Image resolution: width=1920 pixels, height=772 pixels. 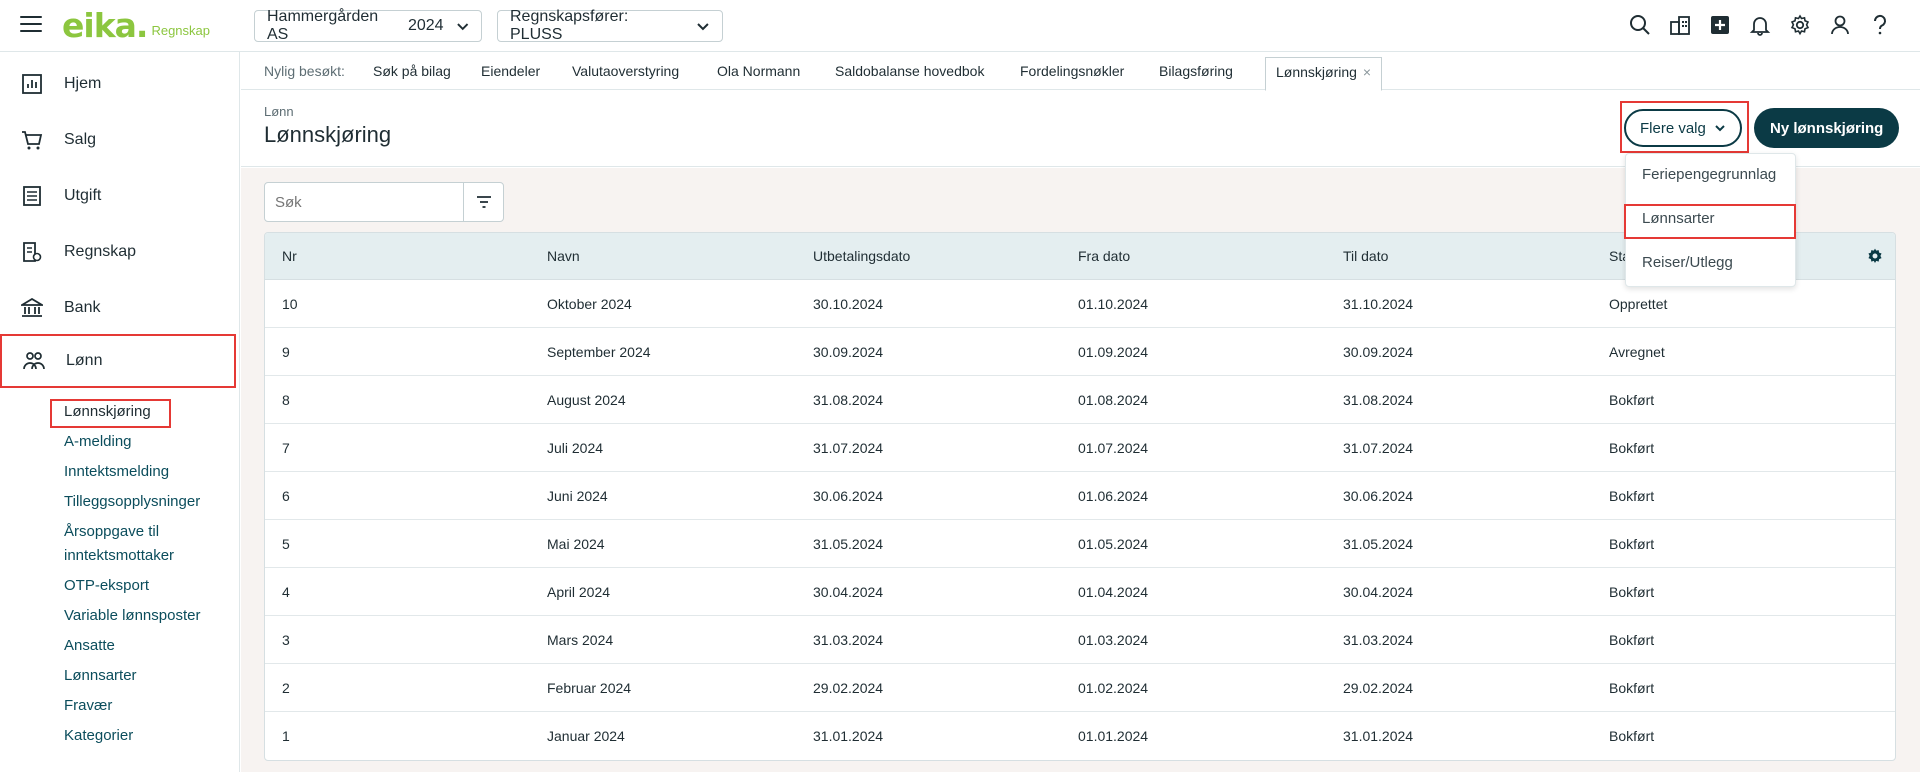 What do you see at coordinates (120, 84) in the screenshot?
I see `sidebar-item-hjem: Hjem` at bounding box center [120, 84].